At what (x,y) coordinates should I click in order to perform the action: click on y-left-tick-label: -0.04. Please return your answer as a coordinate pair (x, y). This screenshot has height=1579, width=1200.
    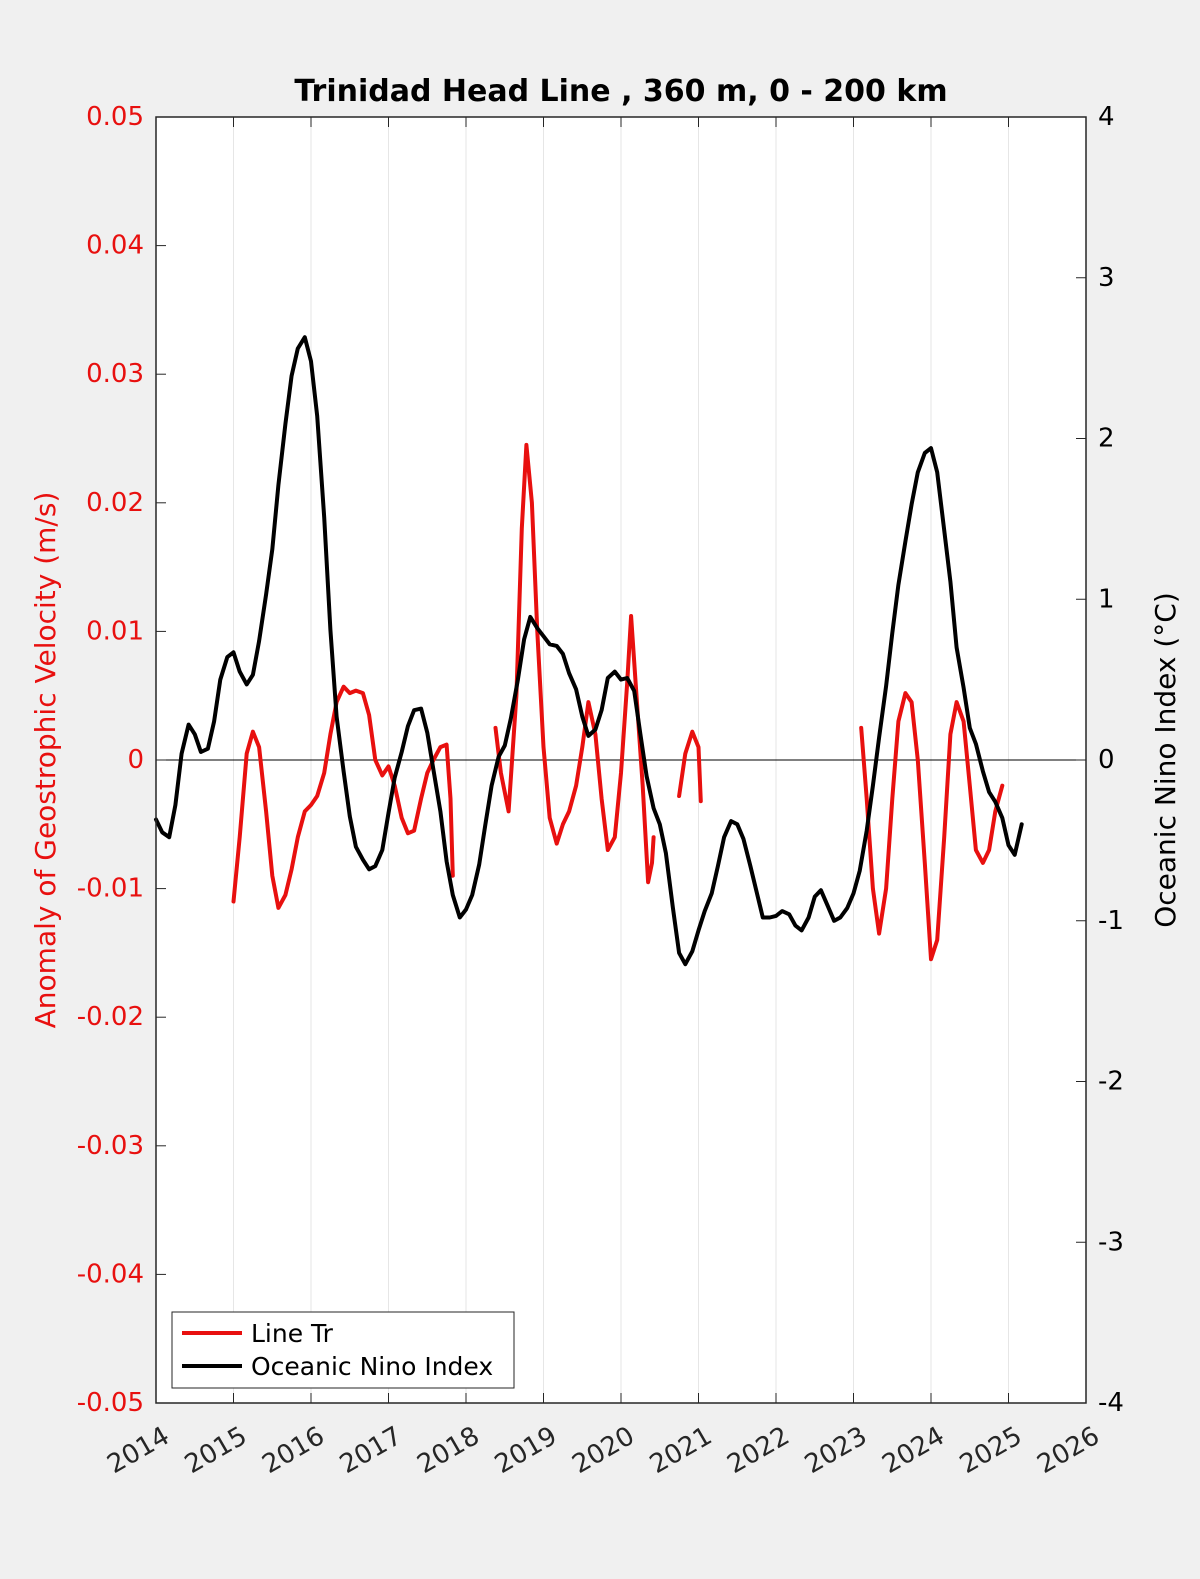
    Looking at the image, I should click on (110, 1274).